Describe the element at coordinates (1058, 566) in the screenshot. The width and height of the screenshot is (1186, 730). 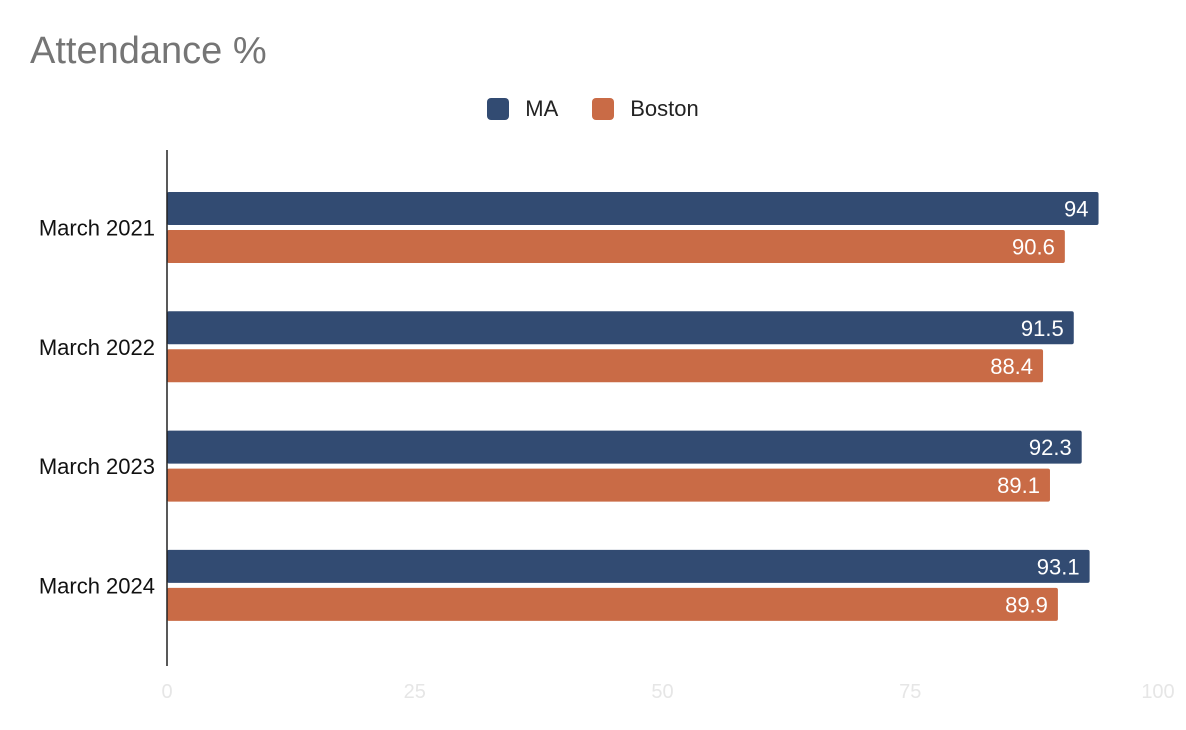
I see `data-label-ma-3: 93.1` at that location.